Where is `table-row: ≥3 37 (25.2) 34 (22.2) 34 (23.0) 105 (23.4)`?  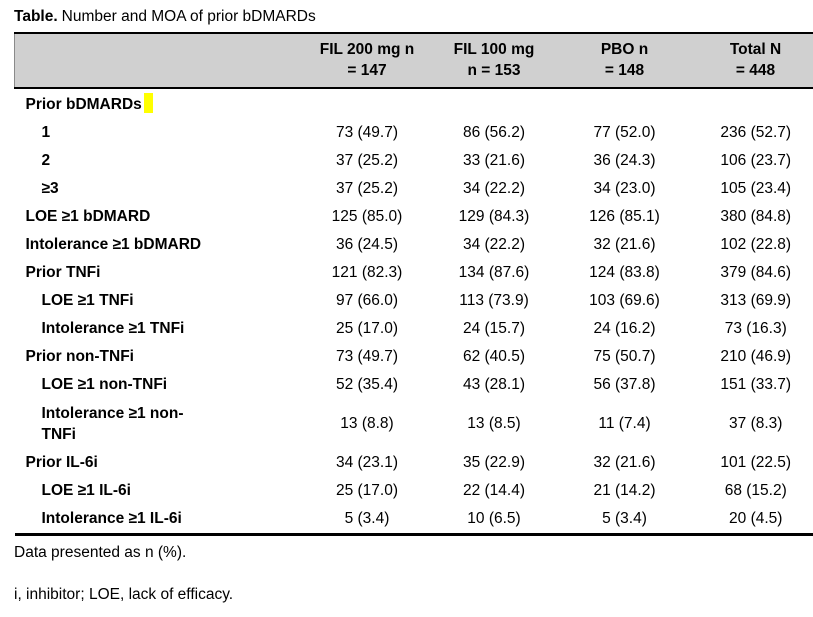
table-row: ≥3 37 (25.2) 34 (22.2) 34 (23.0) 105 (23.4) is located at coordinates (414, 189).